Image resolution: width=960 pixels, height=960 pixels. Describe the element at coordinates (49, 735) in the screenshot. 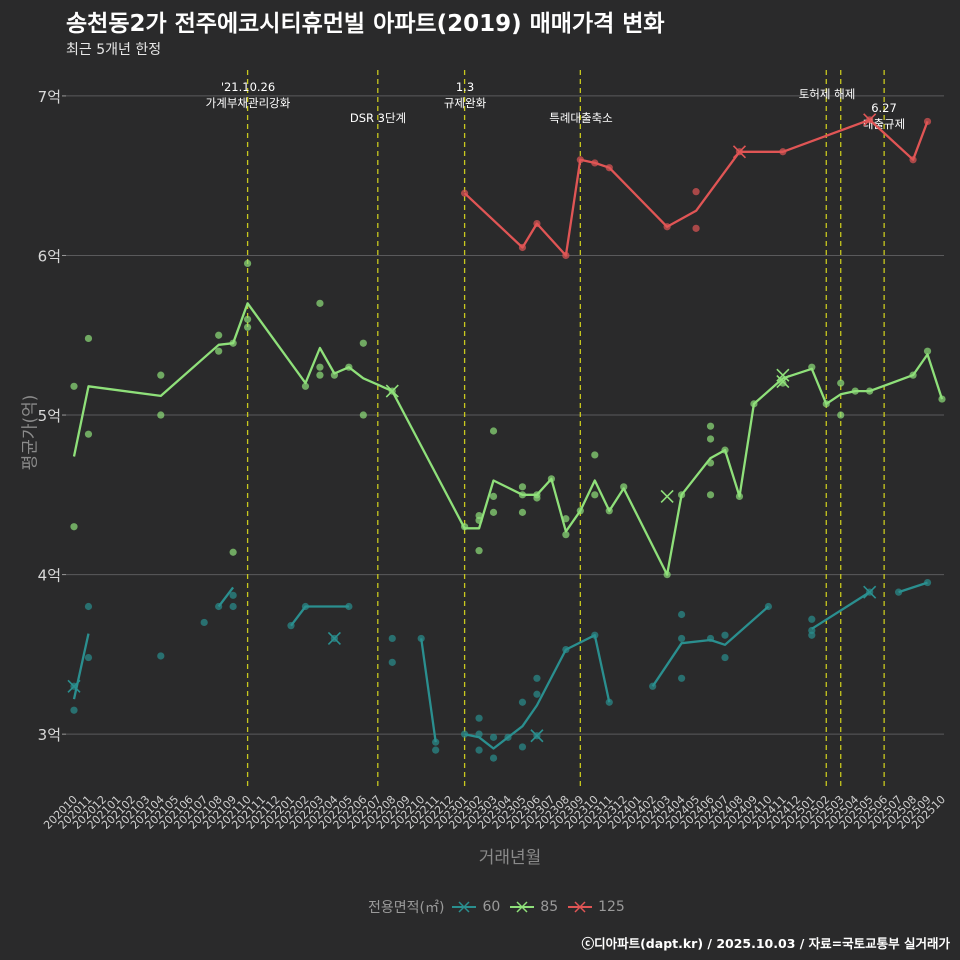

I see `y-tick-label: 3억` at that location.